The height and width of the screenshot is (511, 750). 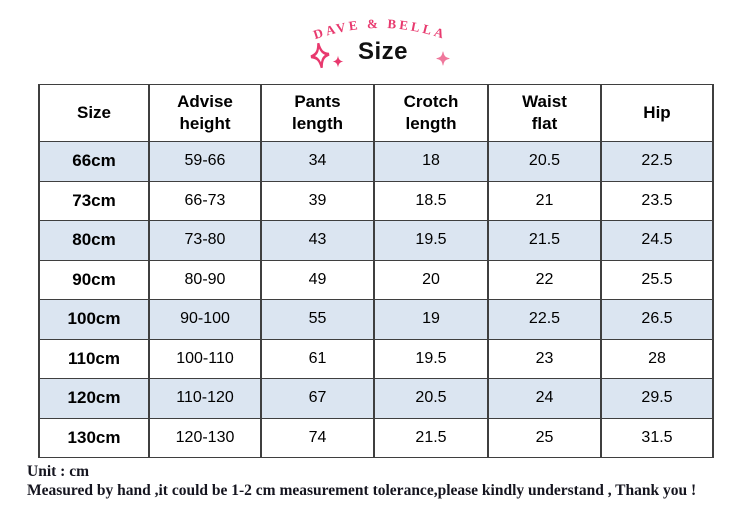 What do you see at coordinates (657, 279) in the screenshot?
I see `measure-cell: 25.5` at bounding box center [657, 279].